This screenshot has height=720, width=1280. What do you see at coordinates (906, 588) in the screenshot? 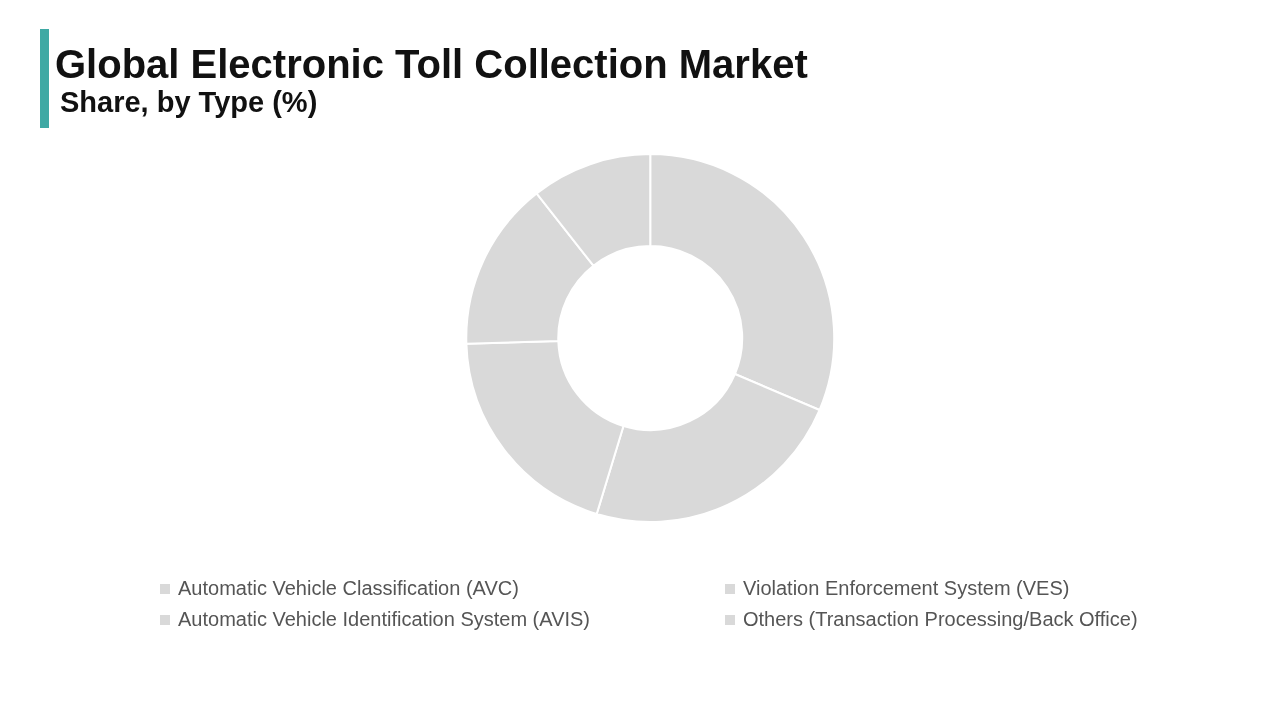
I see `legend-label: Violation Enforcement System (VES)` at bounding box center [906, 588].